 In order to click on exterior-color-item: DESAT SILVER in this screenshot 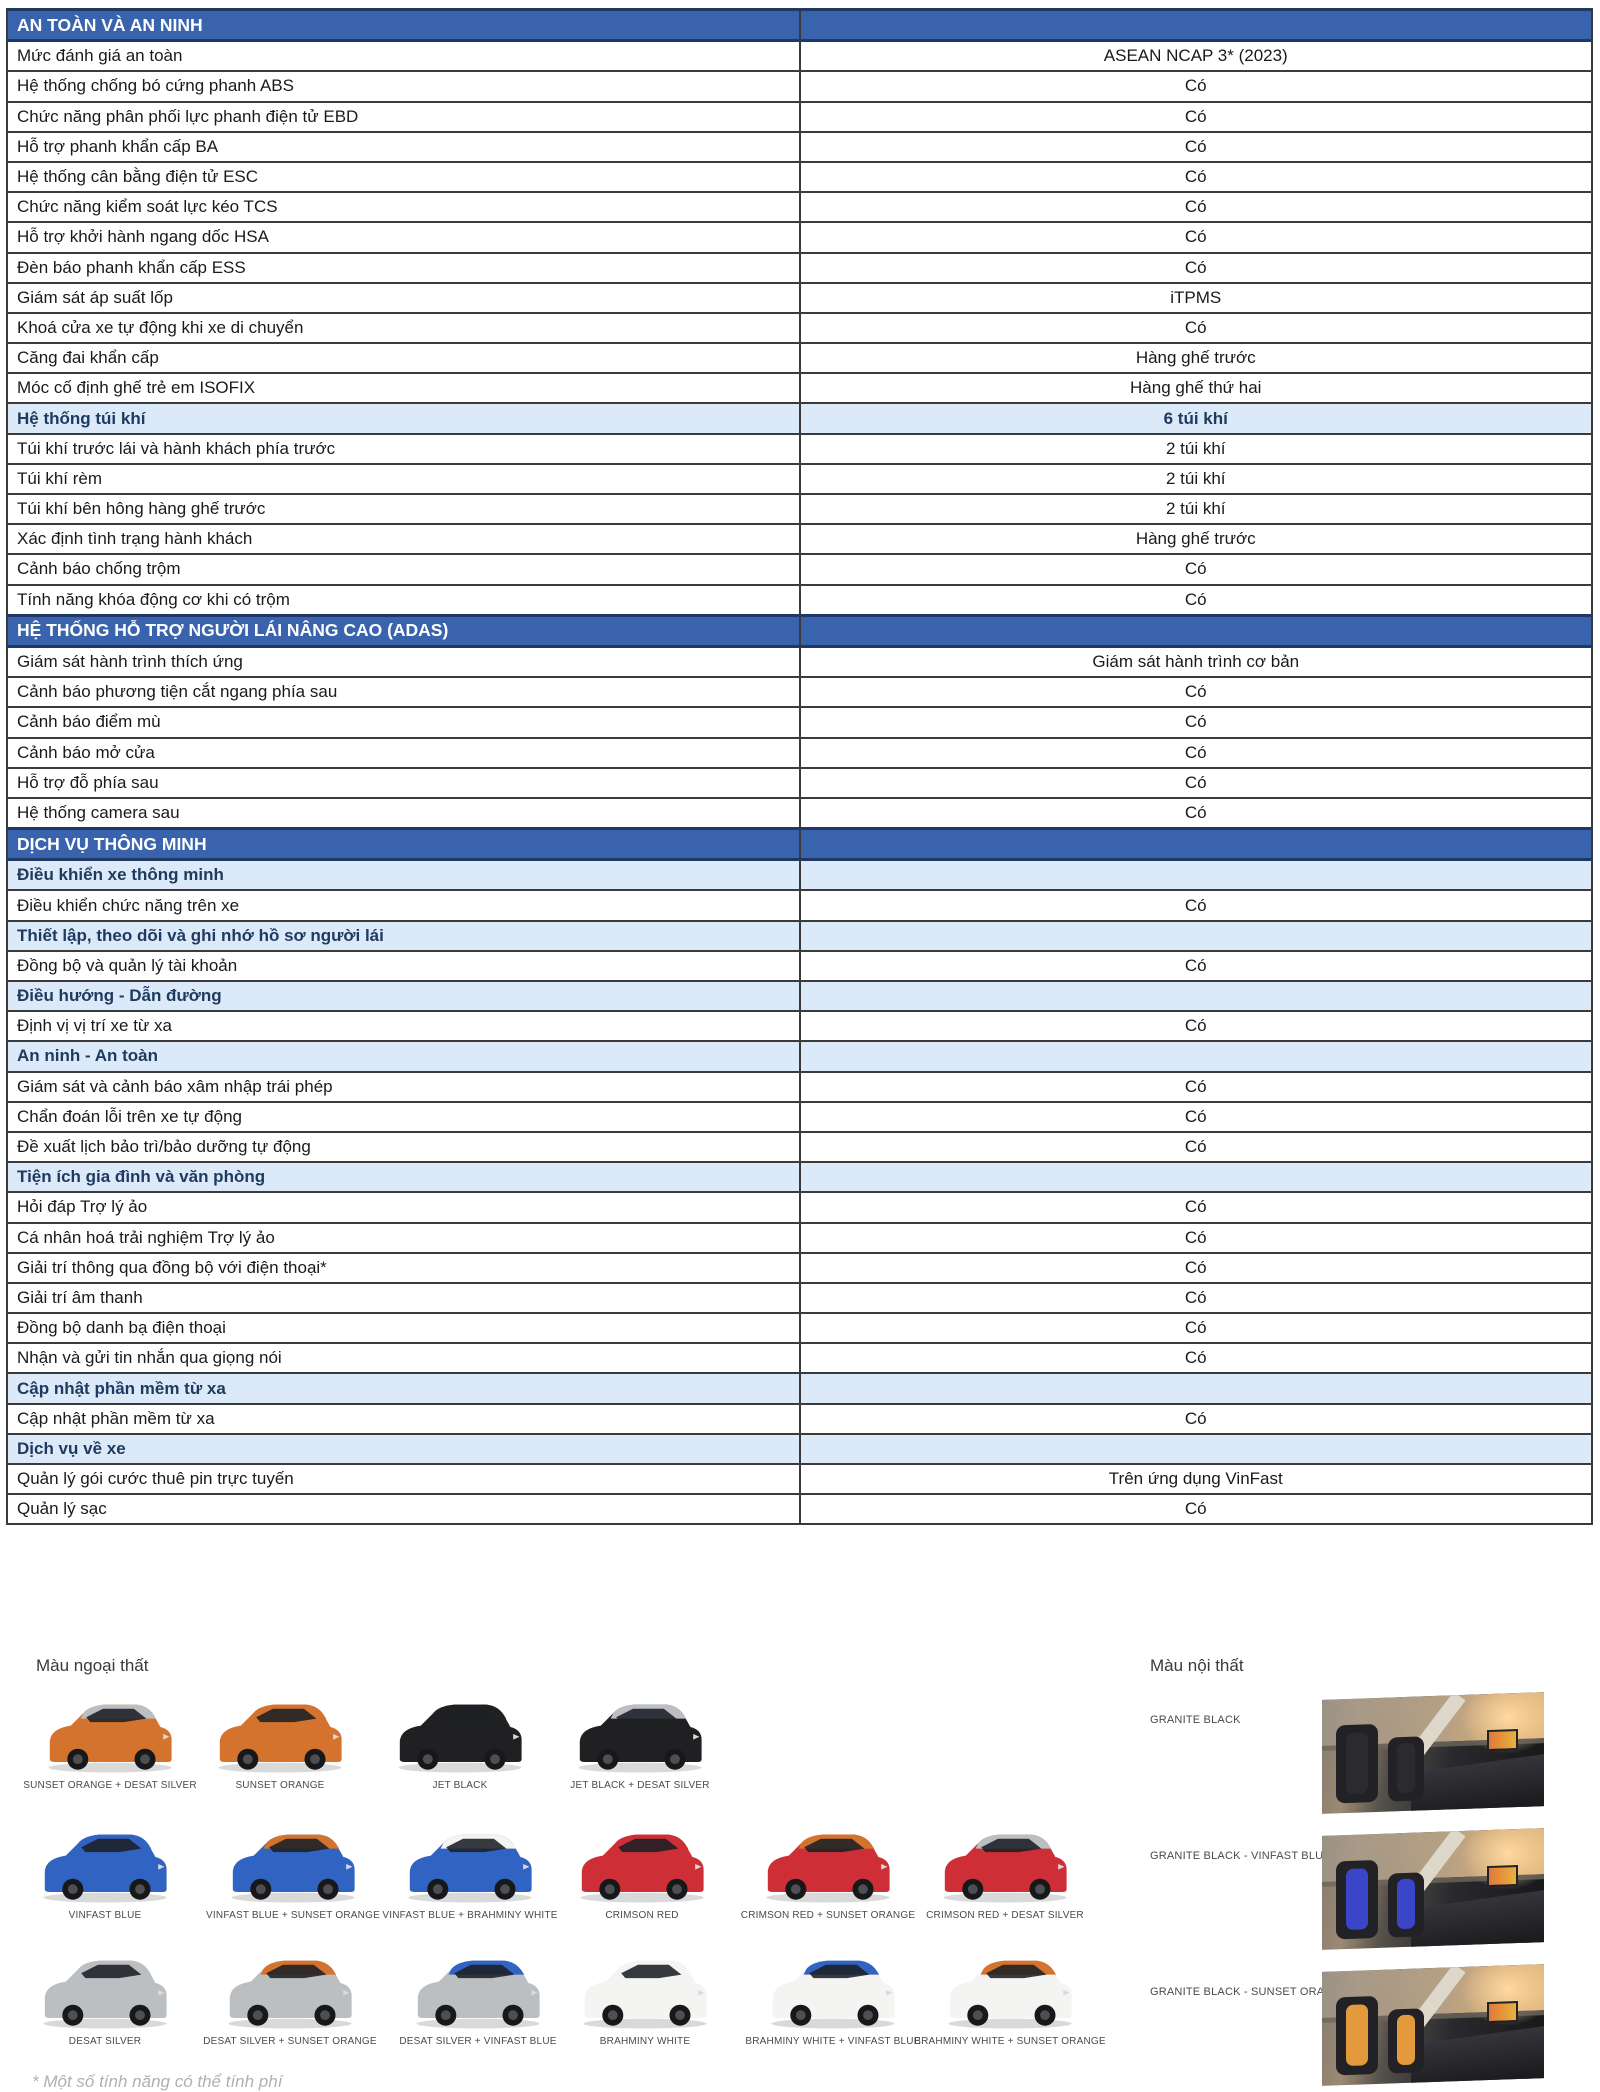, I will do `click(105, 1997)`.